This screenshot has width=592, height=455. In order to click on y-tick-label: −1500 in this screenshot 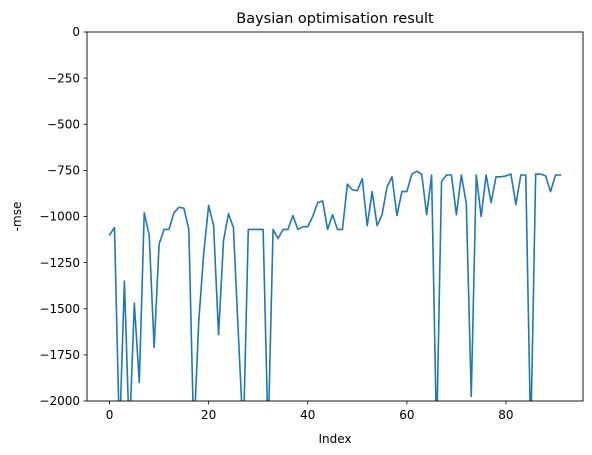, I will do `click(59, 309)`.